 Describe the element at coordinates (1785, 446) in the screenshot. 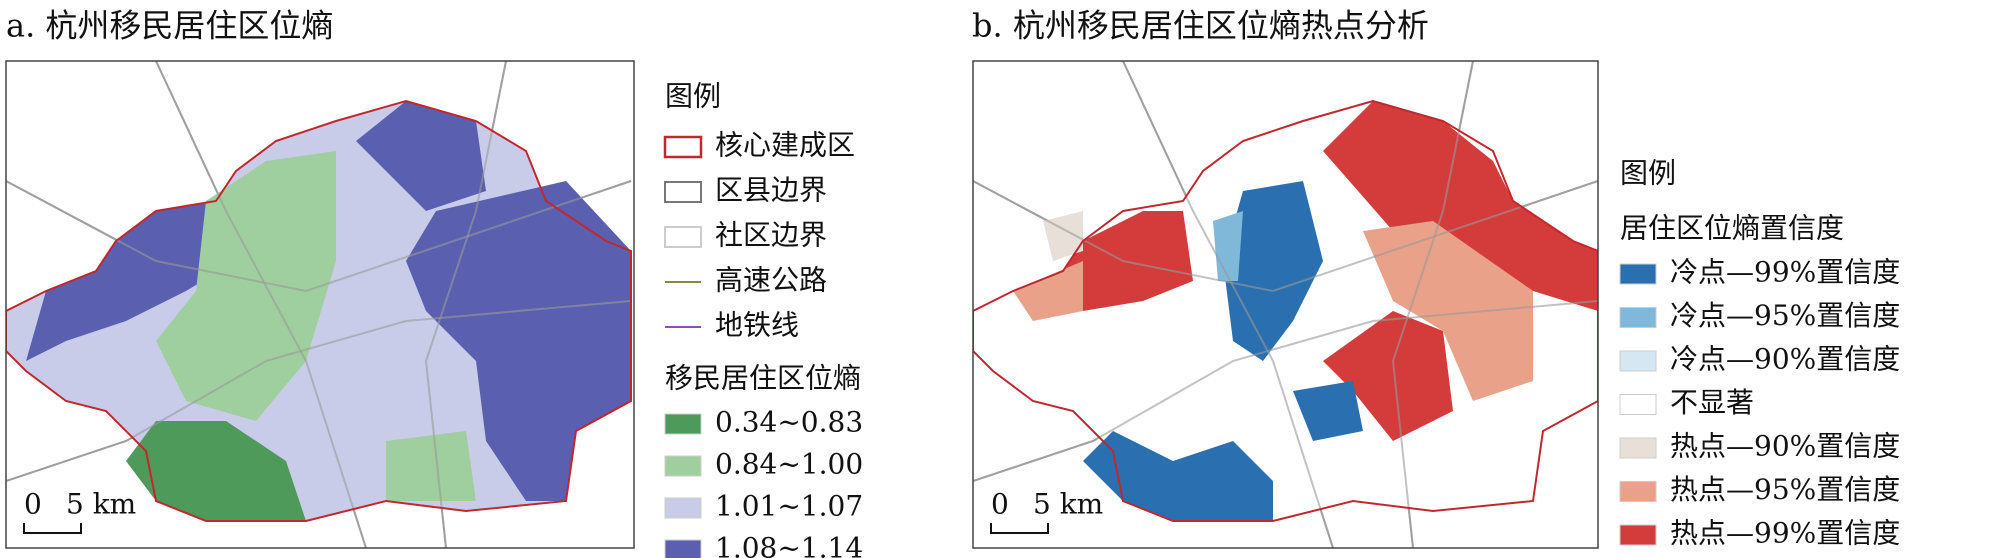

I see `legend-label: 热点—90%置信度` at that location.